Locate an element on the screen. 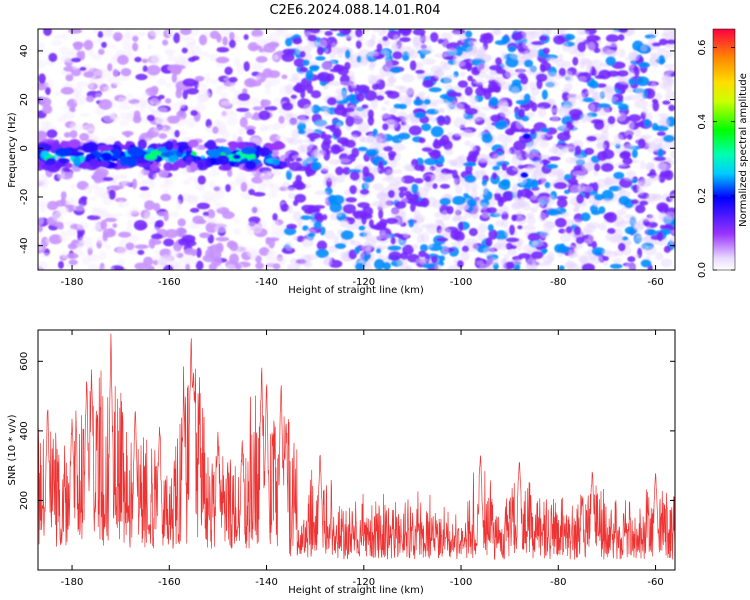 This screenshot has width=750, height=600. snr-x-tick-label: -140 is located at coordinates (266, 582).